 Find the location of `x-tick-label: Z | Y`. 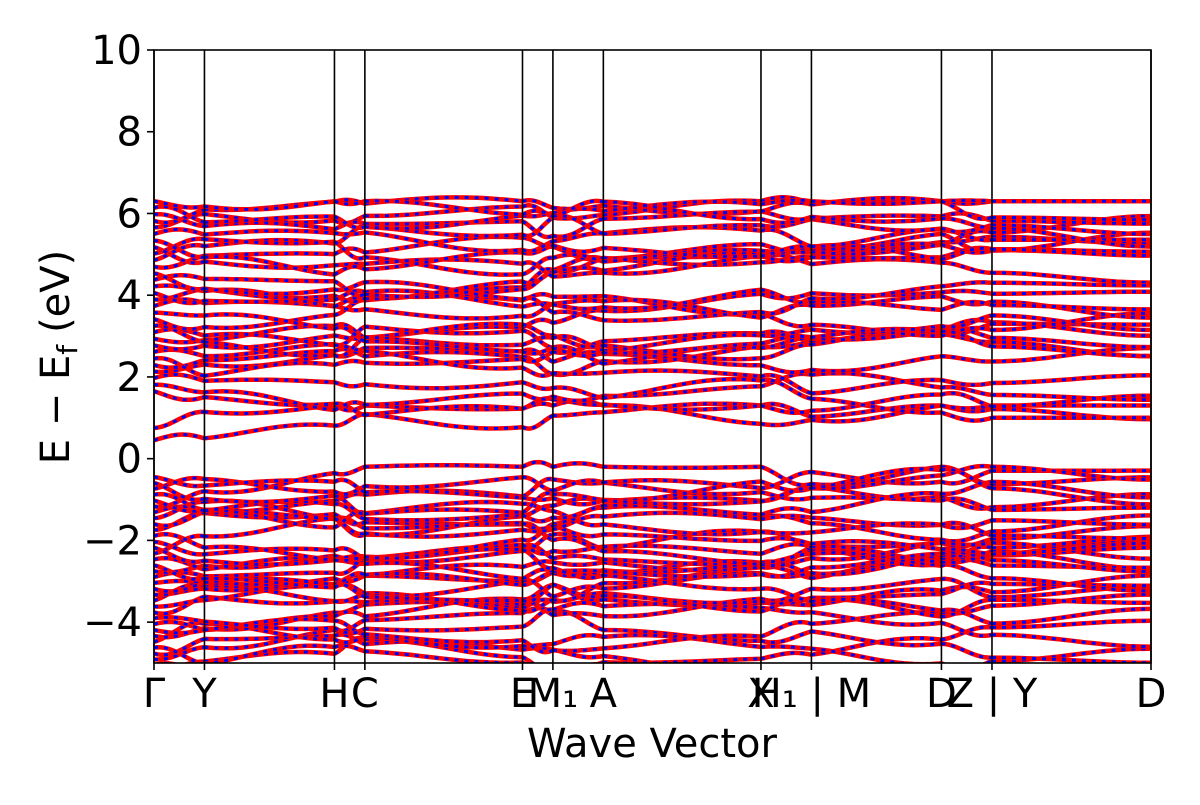

x-tick-label: Z | Y is located at coordinates (992, 694).